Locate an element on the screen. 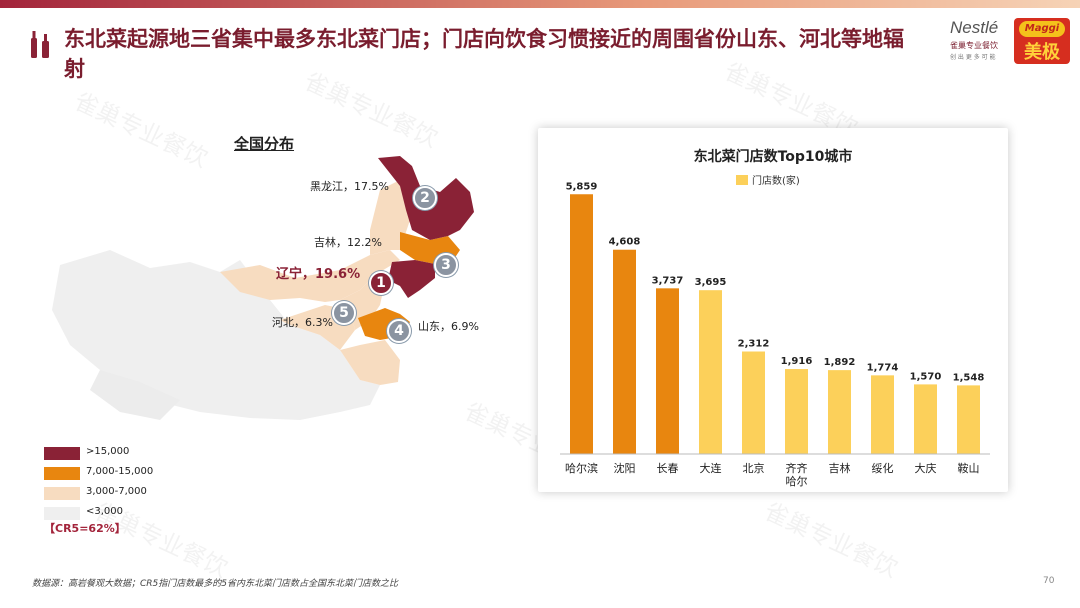  maggi-chinese-name: 美极 is located at coordinates (1042, 52).